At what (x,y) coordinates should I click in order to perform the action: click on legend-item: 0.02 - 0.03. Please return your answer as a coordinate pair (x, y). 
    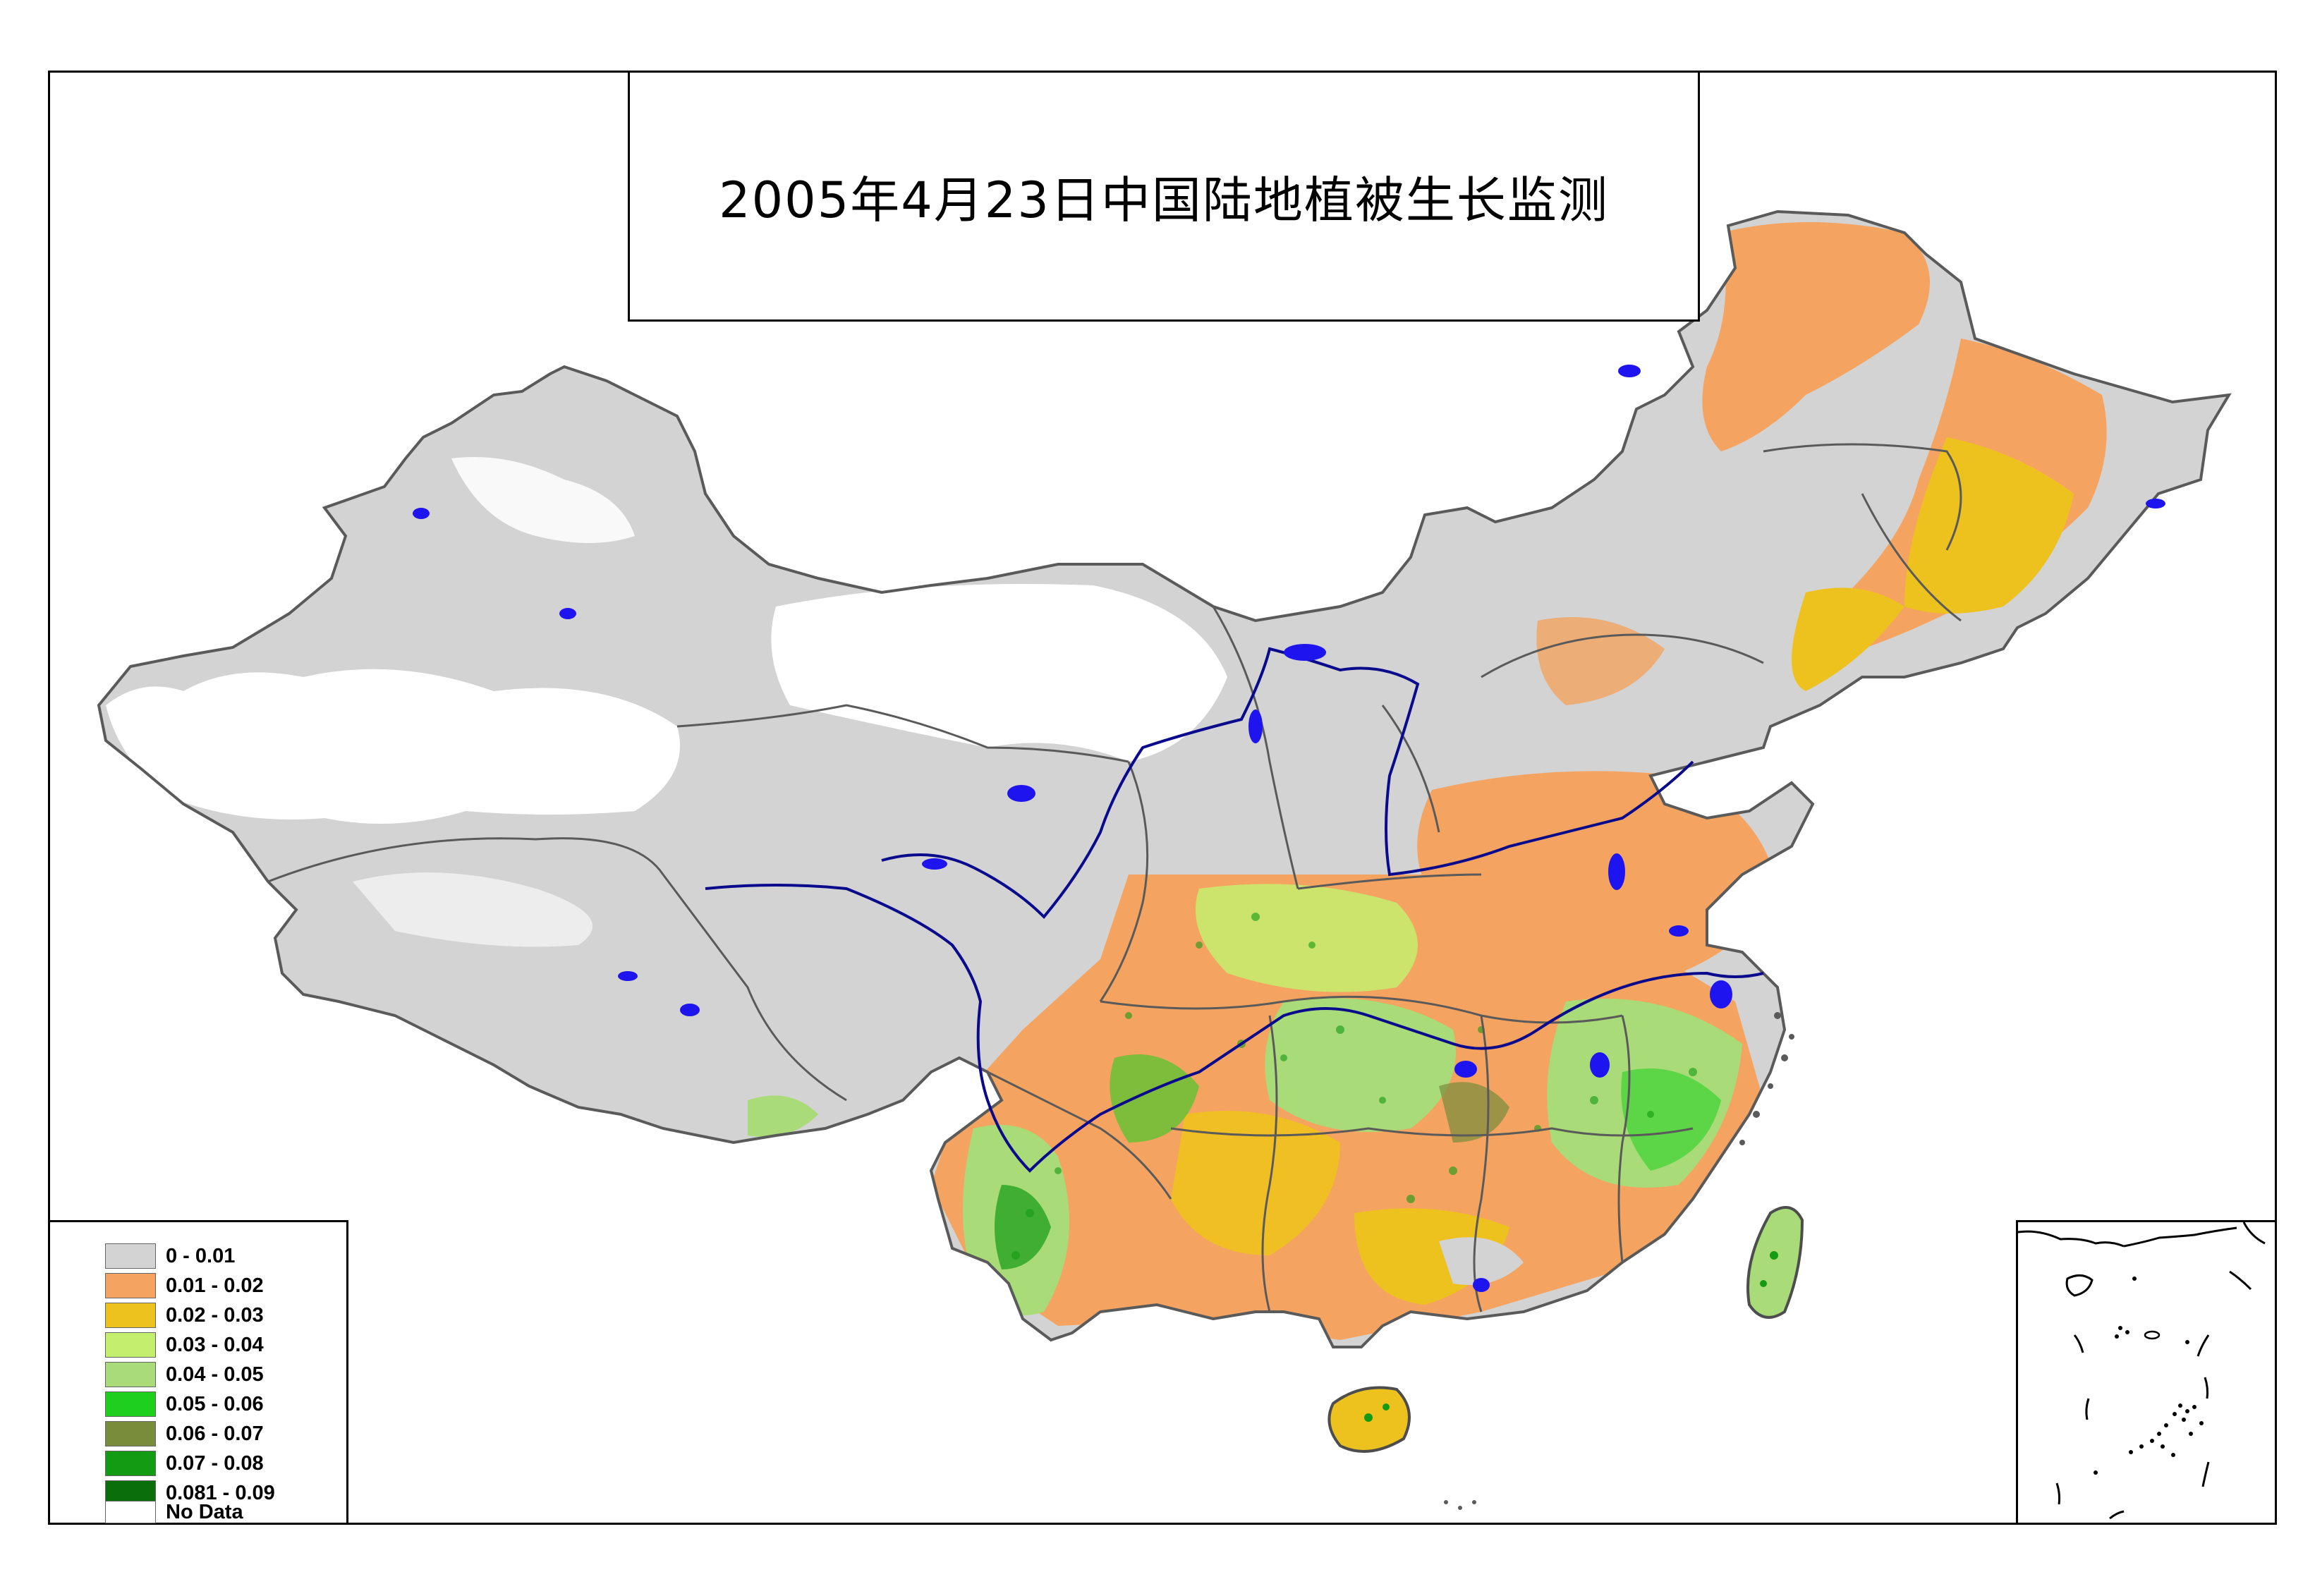
    Looking at the image, I should click on (185, 1316).